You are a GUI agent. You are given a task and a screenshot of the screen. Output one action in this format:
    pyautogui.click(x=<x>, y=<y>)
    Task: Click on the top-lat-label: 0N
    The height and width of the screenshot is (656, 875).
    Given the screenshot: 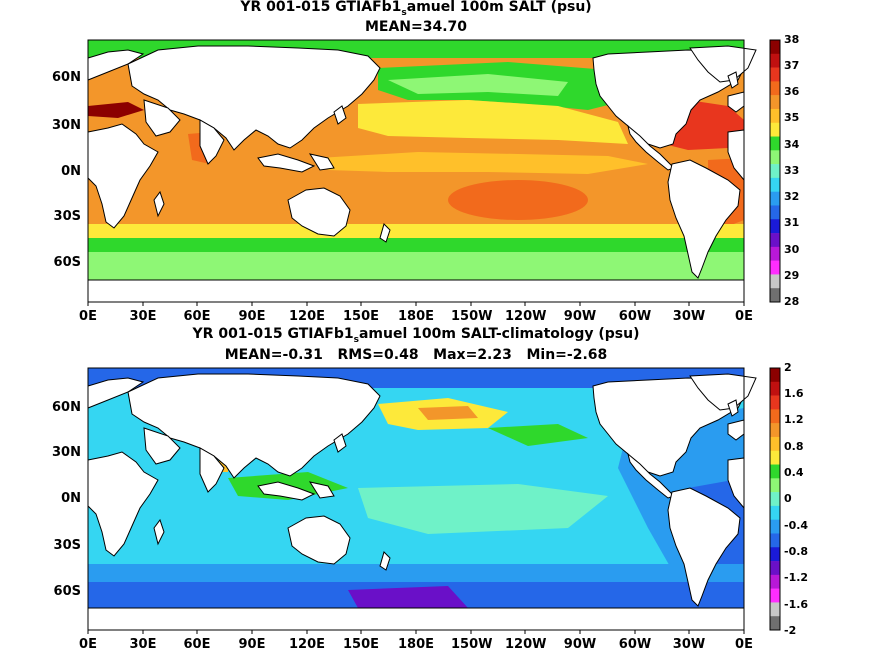 What is the action you would take?
    pyautogui.click(x=71, y=171)
    